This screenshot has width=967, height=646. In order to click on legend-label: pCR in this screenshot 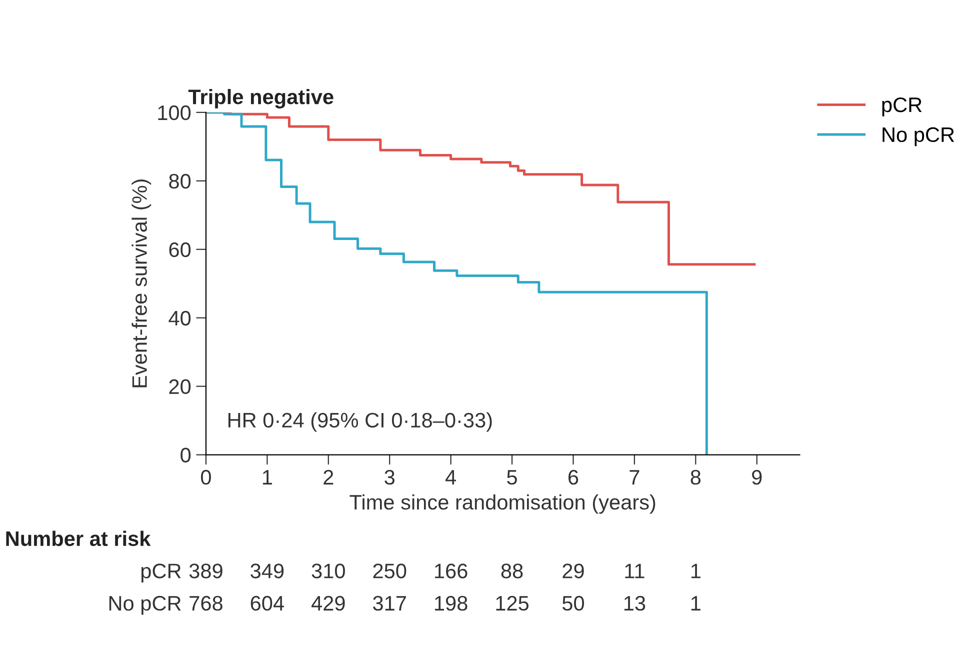, I will do `click(902, 106)`.